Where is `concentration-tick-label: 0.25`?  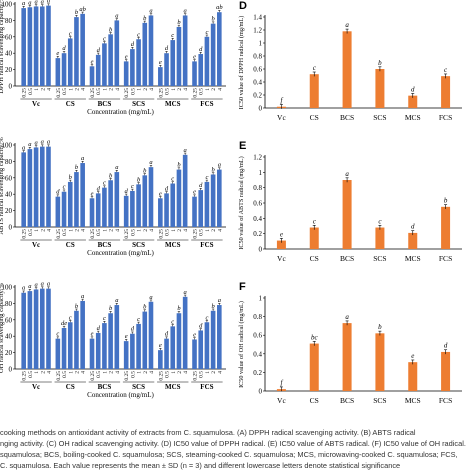
concentration-tick-label: 0.25 is located at coordinates (93, 93).